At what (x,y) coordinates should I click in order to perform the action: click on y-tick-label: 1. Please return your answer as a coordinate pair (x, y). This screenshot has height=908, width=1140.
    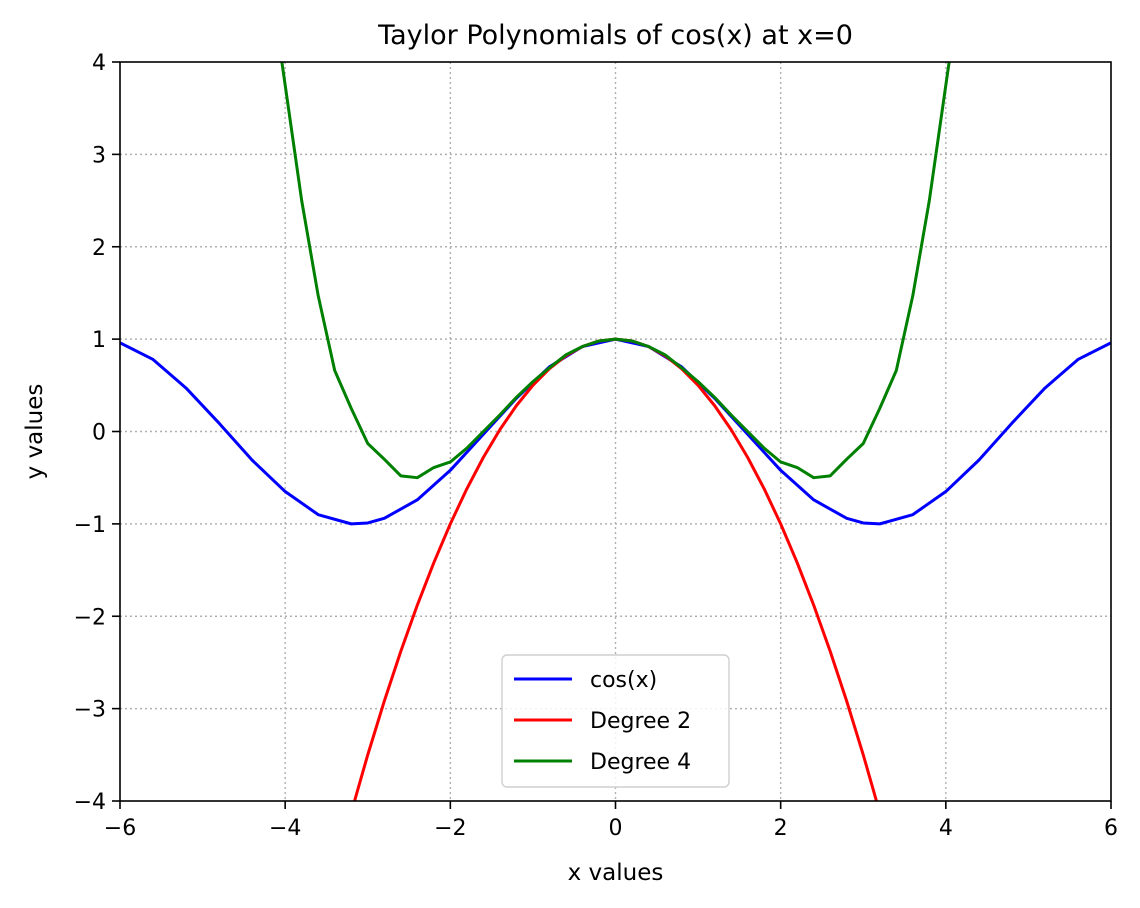
    Looking at the image, I should click on (99, 340).